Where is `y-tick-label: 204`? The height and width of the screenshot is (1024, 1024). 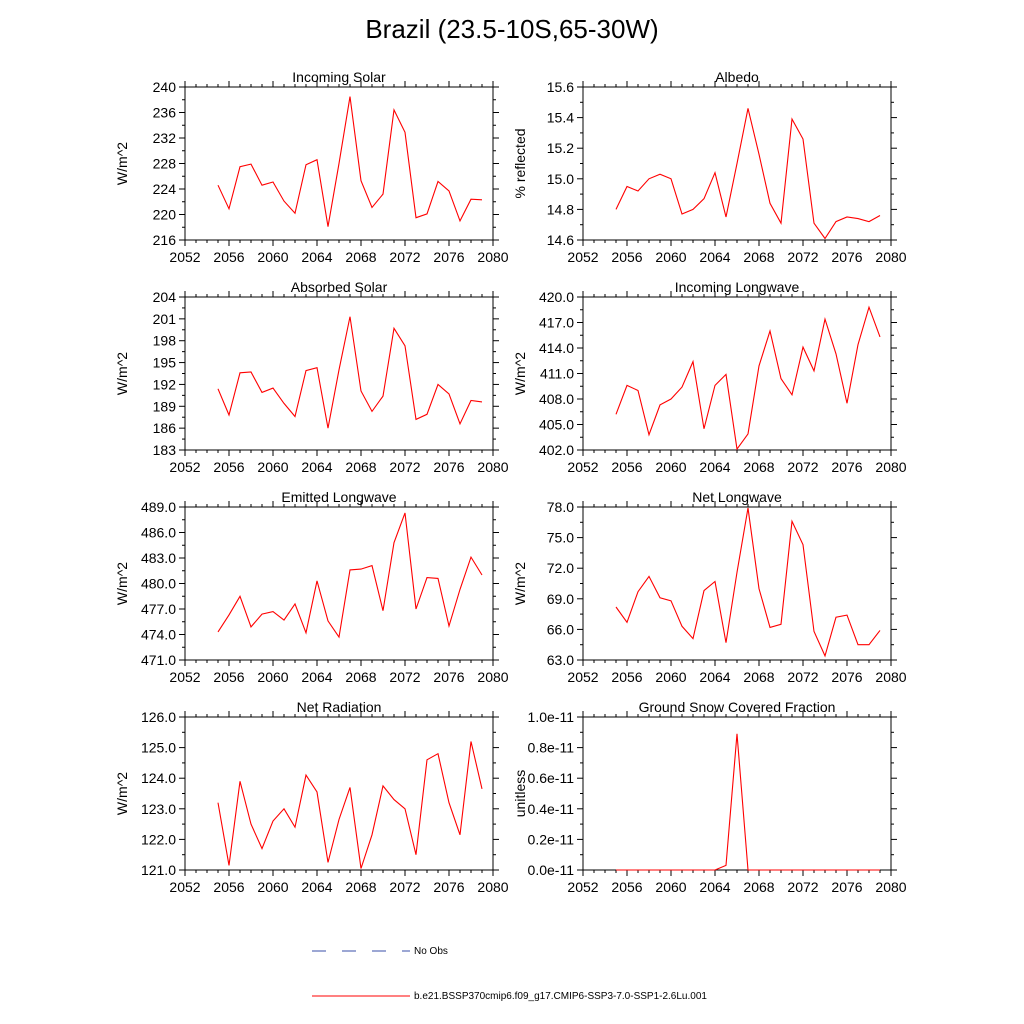
y-tick-label: 204 is located at coordinates (165, 297).